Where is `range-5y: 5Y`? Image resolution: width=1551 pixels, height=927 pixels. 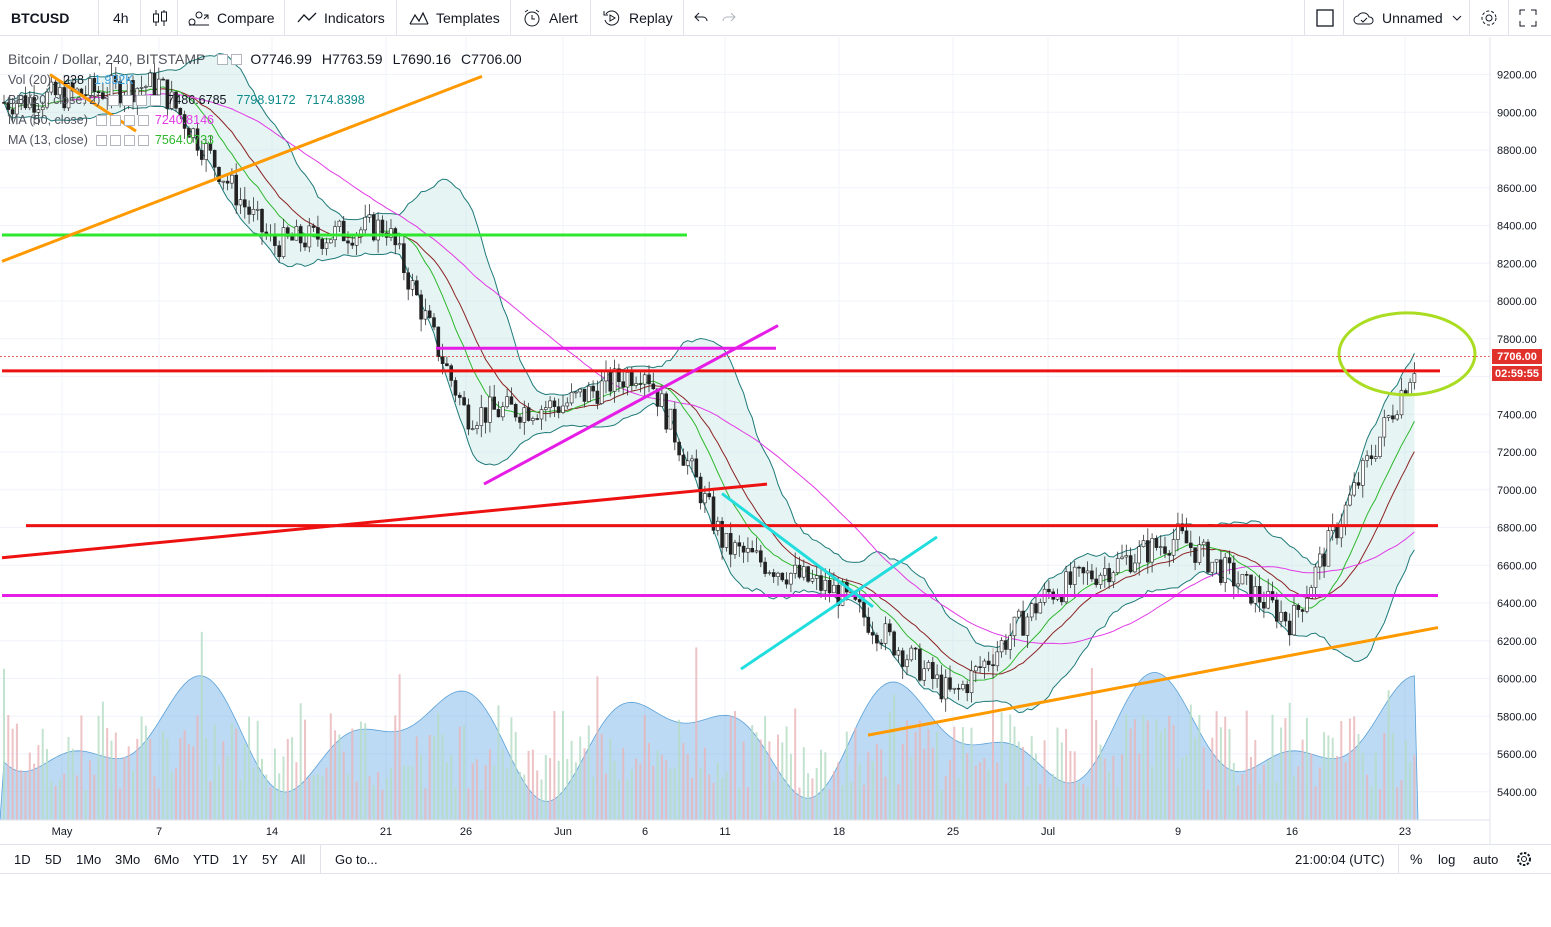
range-5y: 5Y is located at coordinates (270, 859).